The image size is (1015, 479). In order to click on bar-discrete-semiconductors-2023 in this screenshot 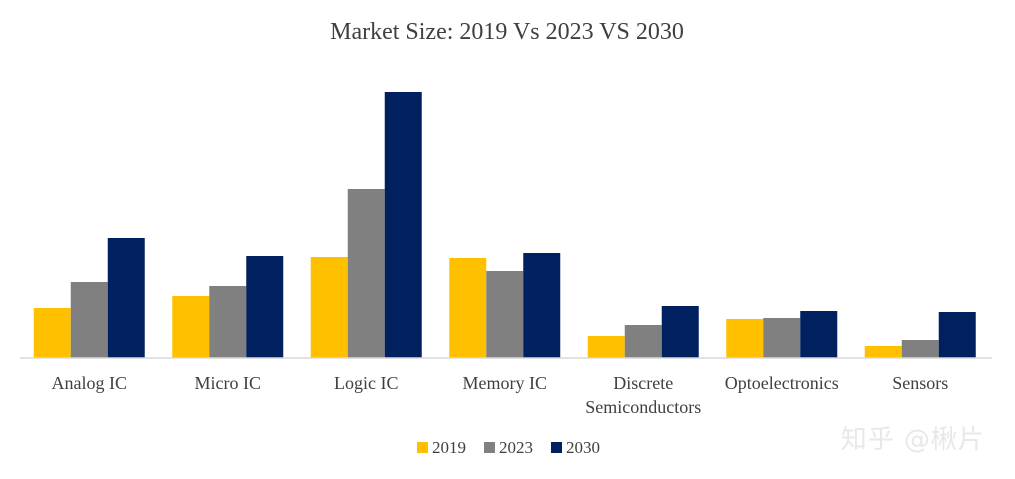, I will do `click(643, 341)`.